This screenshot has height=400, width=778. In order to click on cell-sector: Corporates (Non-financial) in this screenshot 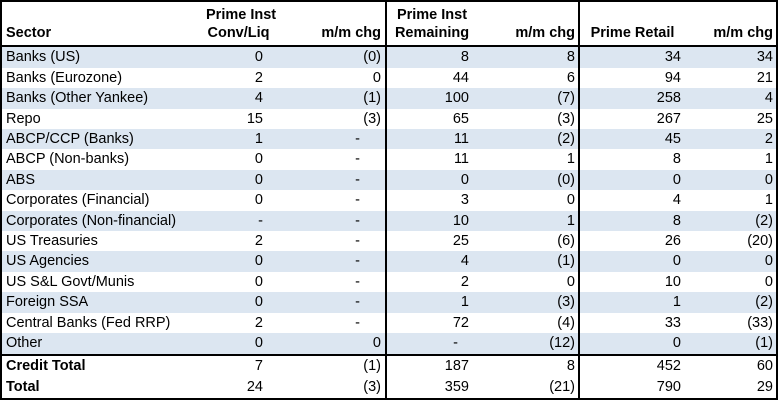, I will do `click(103, 221)`.